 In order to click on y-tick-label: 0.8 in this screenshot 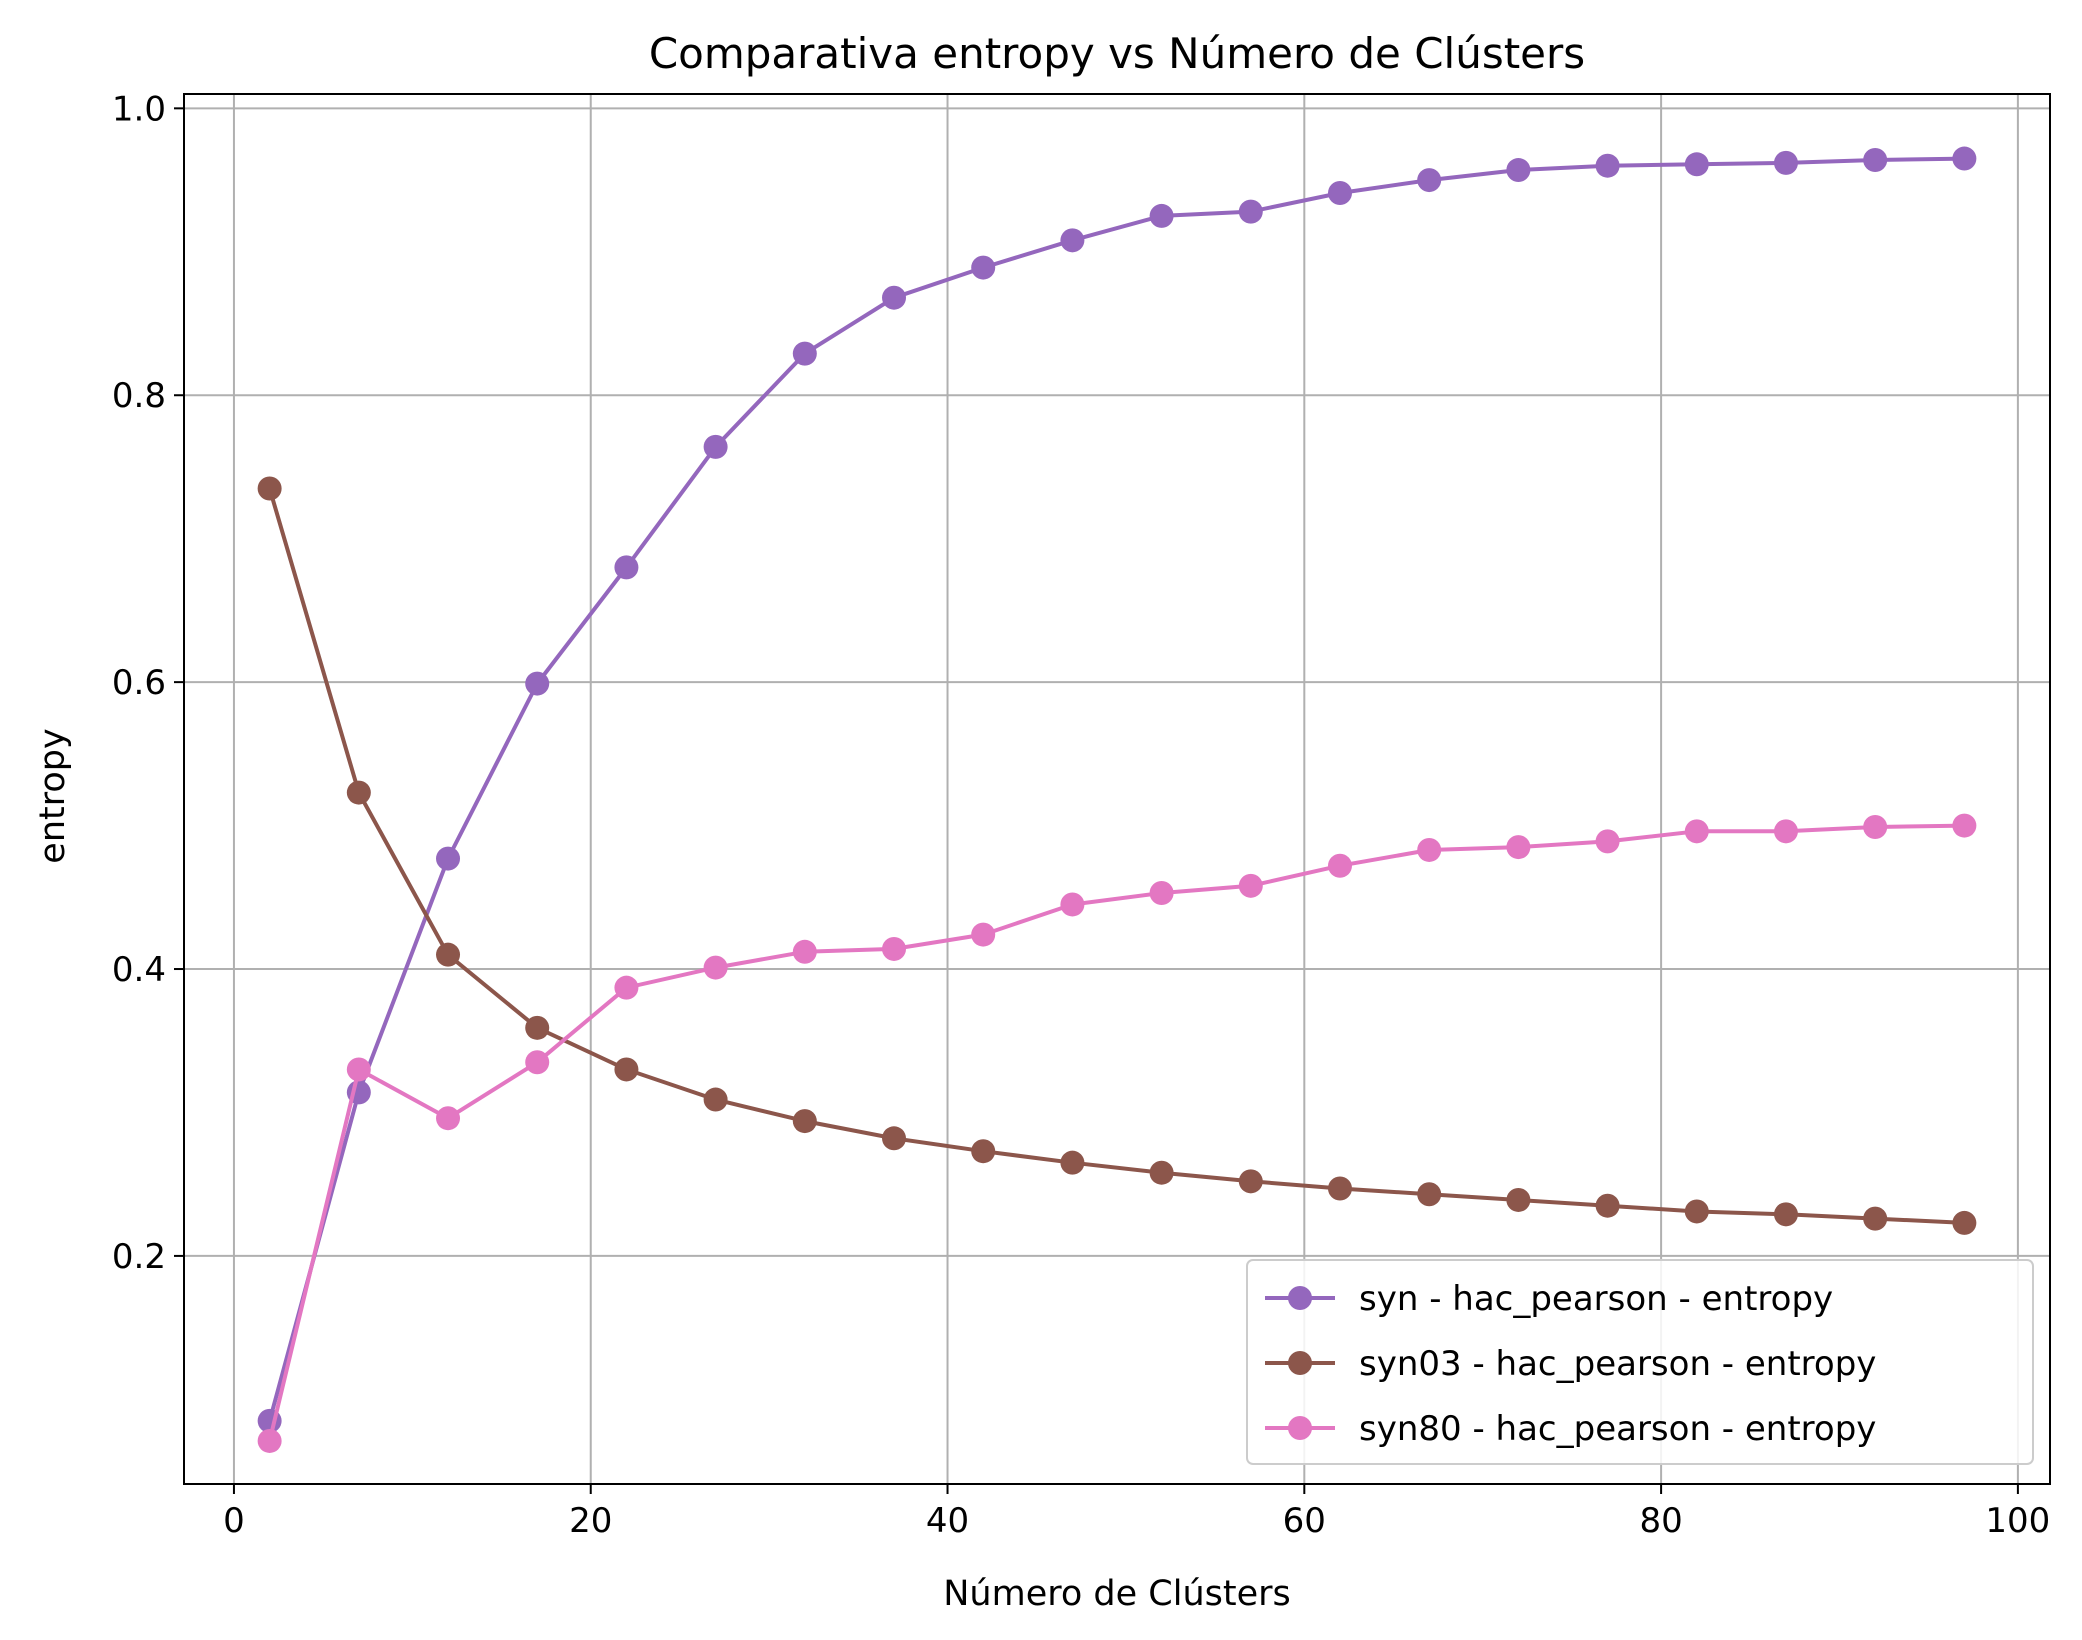, I will do `click(139, 396)`.